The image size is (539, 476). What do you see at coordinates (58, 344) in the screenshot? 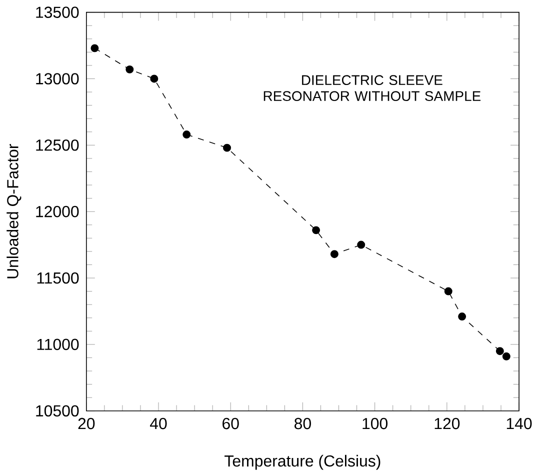
I see `y-tick-label: 11000` at bounding box center [58, 344].